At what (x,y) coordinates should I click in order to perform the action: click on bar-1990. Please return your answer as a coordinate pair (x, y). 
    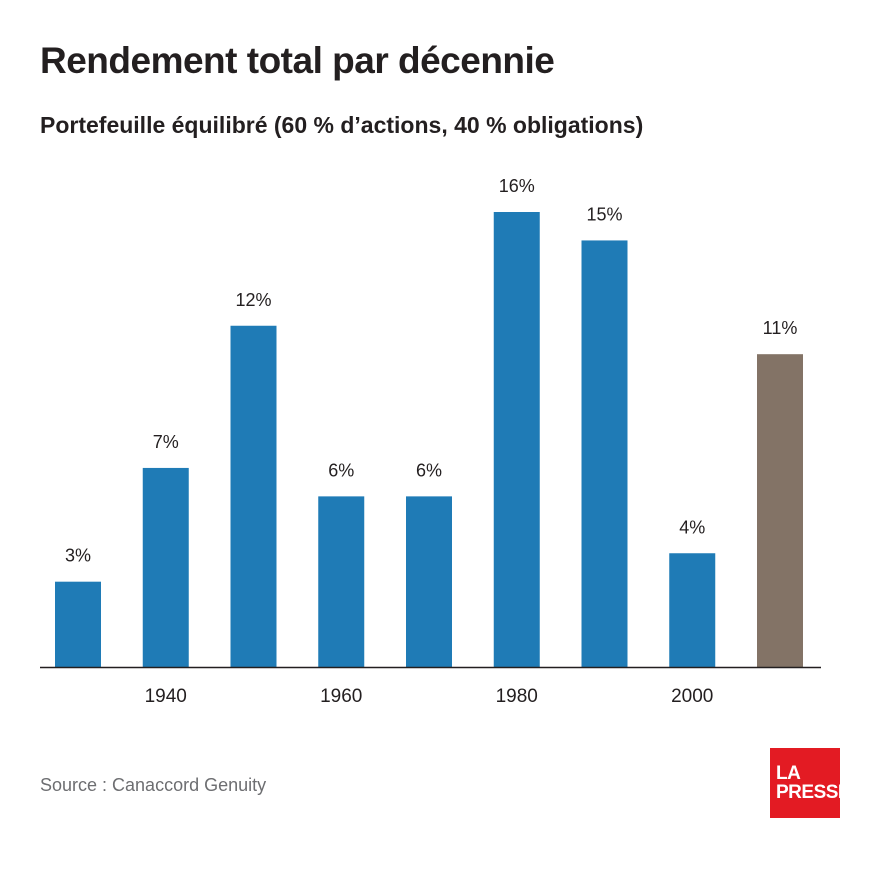
    Looking at the image, I should click on (604, 453).